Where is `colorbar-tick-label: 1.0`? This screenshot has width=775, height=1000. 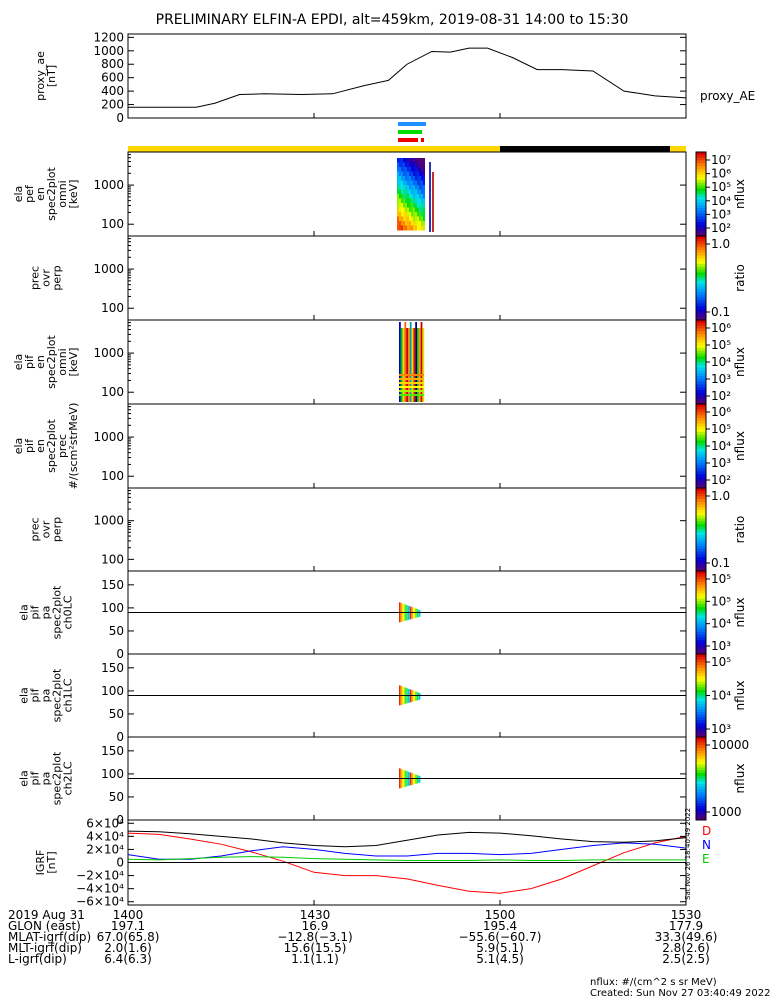
colorbar-tick-label: 1.0 is located at coordinates (720, 496).